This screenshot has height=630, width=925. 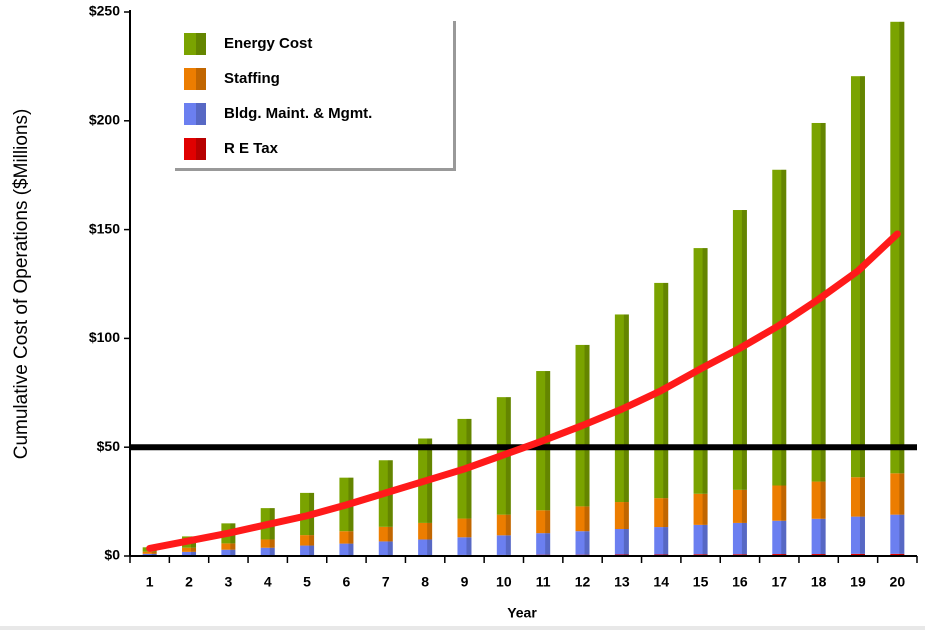 I want to click on y-tick-label: $0, so click(x=112, y=555).